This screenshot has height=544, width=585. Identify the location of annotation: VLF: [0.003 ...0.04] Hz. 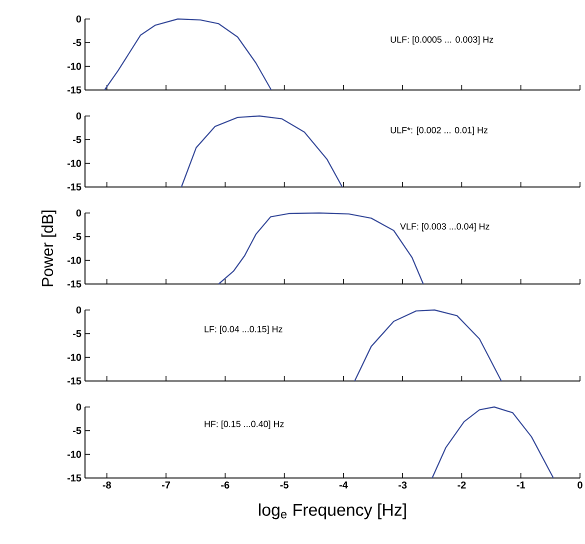
(445, 227).